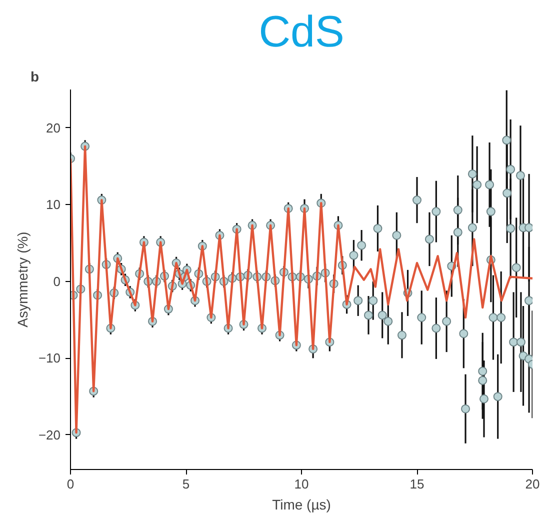 This screenshot has width=544, height=519. Describe the element at coordinates (49, 434) in the screenshot. I see `y-tick-label: −20` at that location.